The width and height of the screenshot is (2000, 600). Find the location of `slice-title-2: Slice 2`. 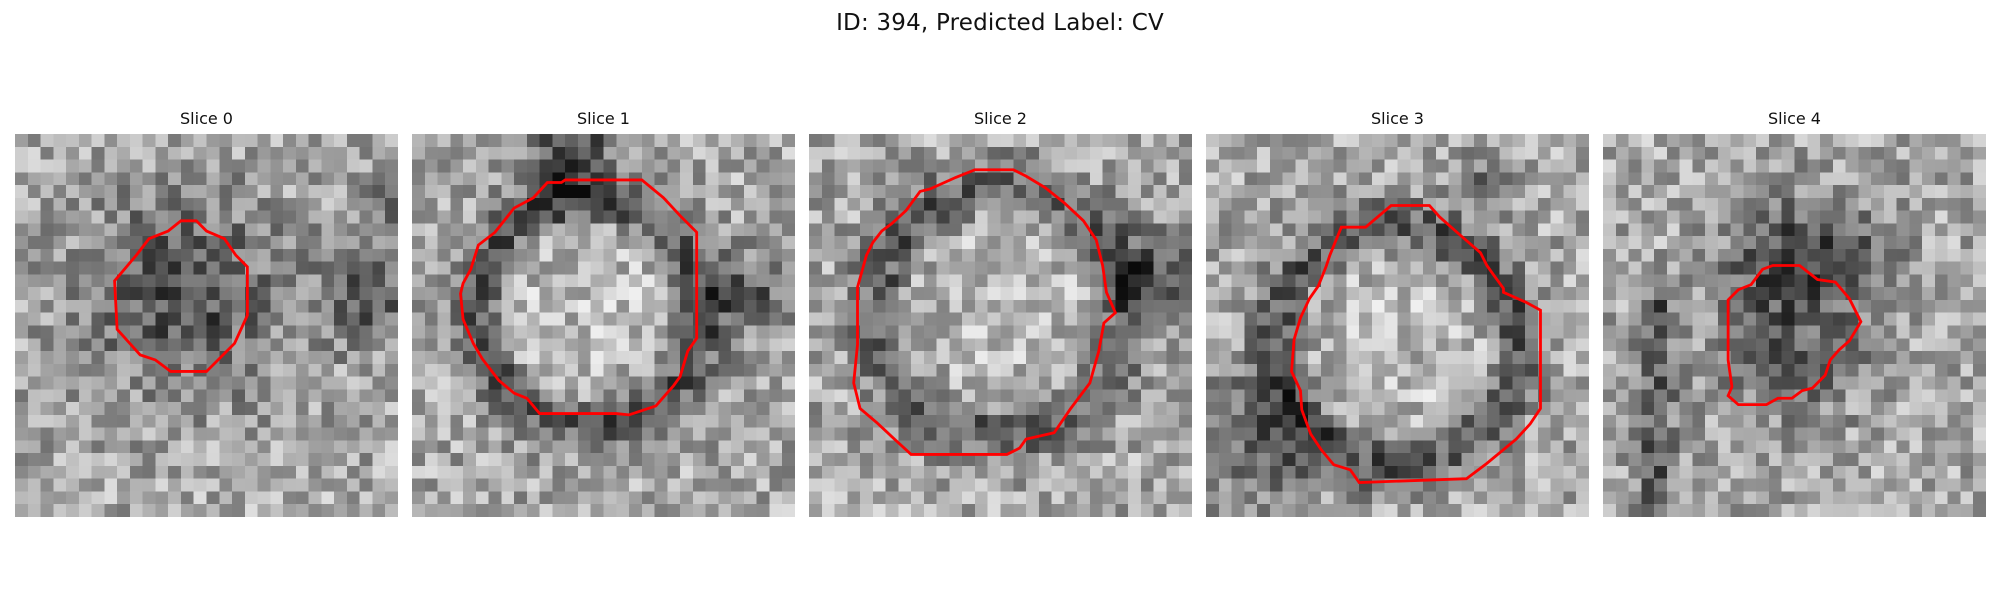

slice-title-2: Slice 2 is located at coordinates (1000, 118).